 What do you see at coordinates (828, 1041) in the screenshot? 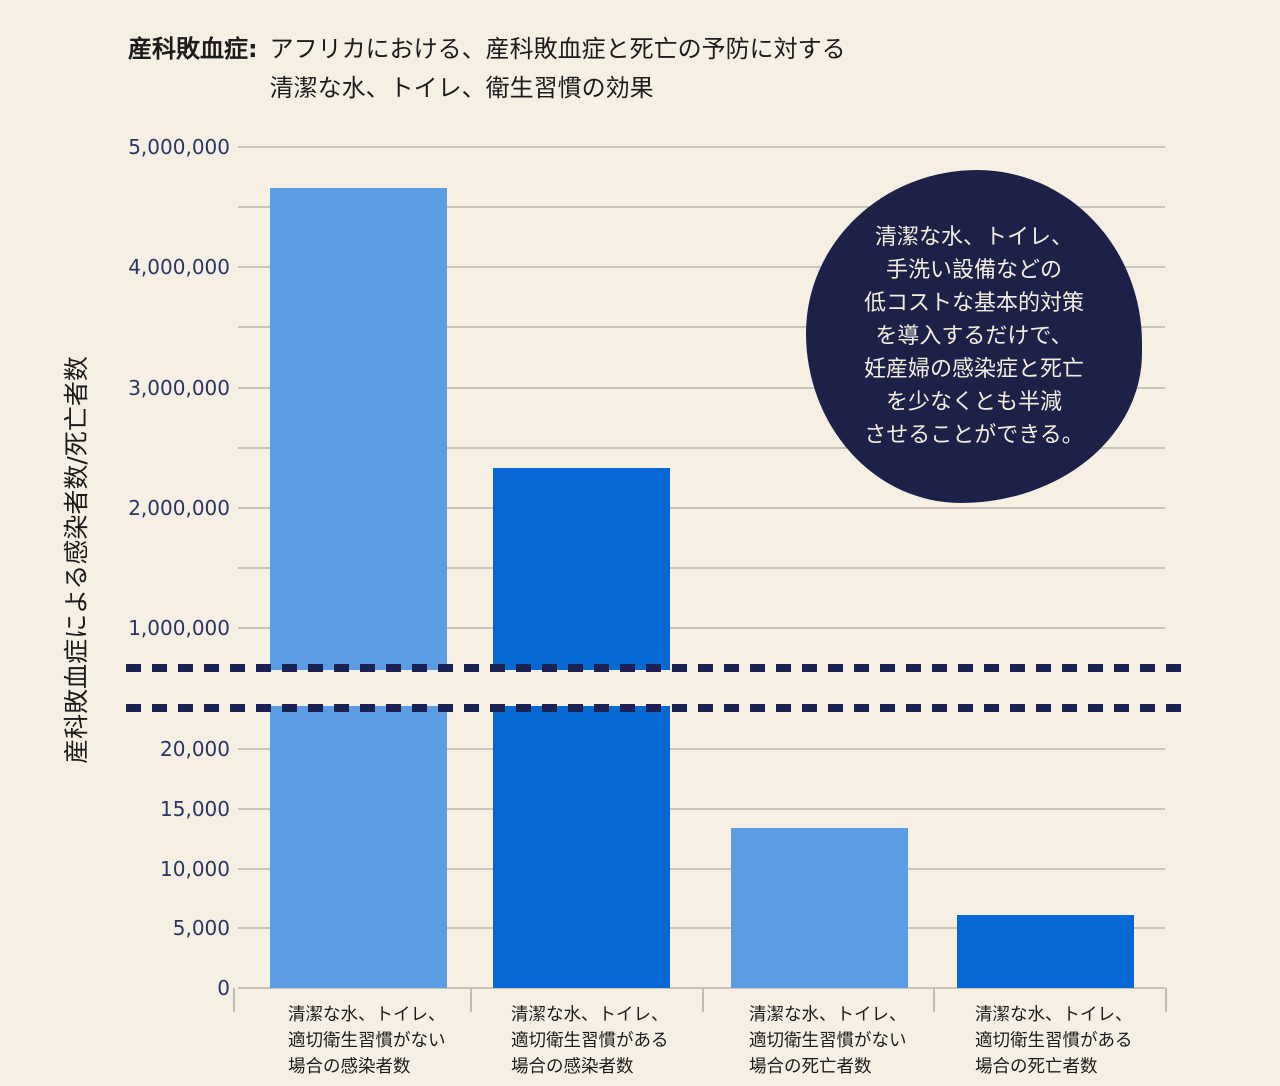
I see `x-category-label: 清潔な水、トイレ、 適切衛生習慣がない 場合の死亡者数` at bounding box center [828, 1041].